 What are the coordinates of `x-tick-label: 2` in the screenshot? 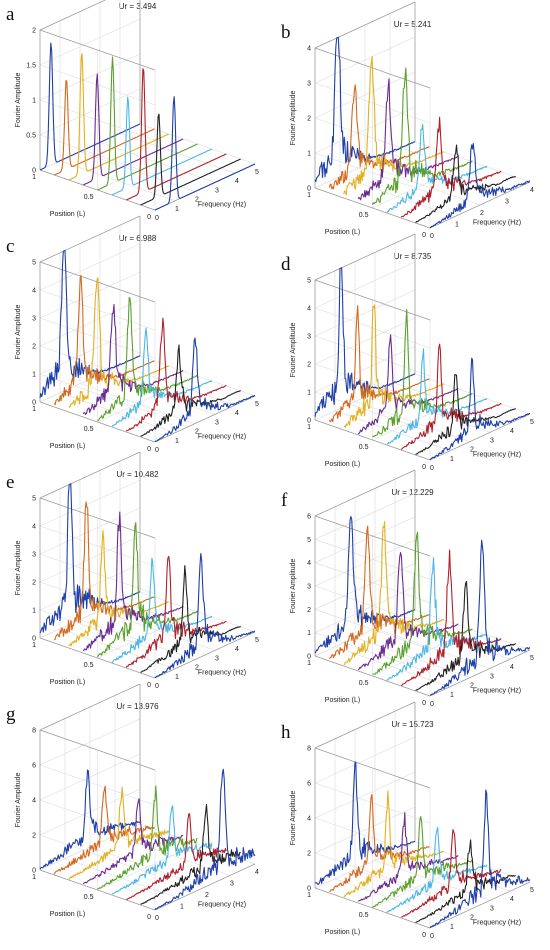 It's located at (472, 450).